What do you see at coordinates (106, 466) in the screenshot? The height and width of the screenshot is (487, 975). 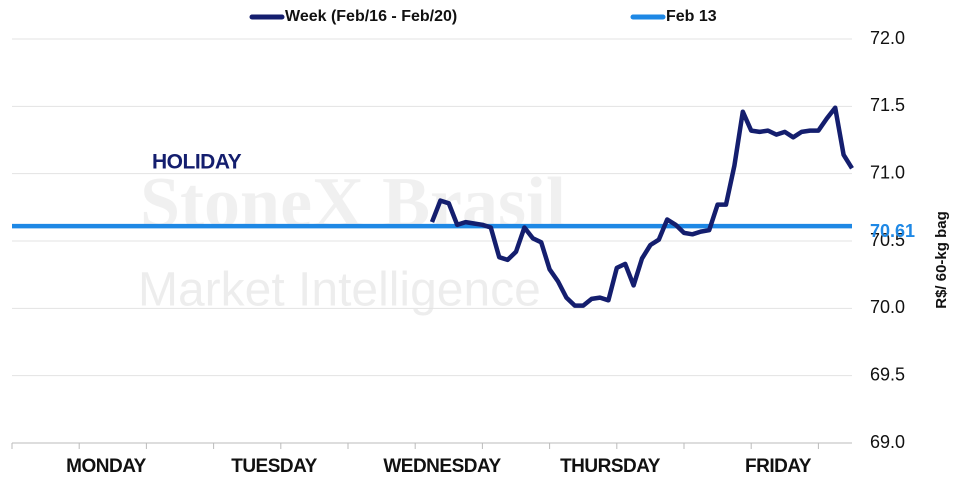 I see `x-tick-label: MONDAY` at bounding box center [106, 466].